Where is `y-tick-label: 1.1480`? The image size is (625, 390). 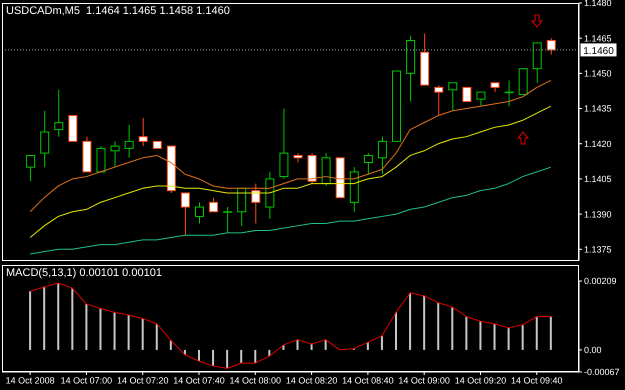
y-tick-label: 1.1480 is located at coordinates (598, 4).